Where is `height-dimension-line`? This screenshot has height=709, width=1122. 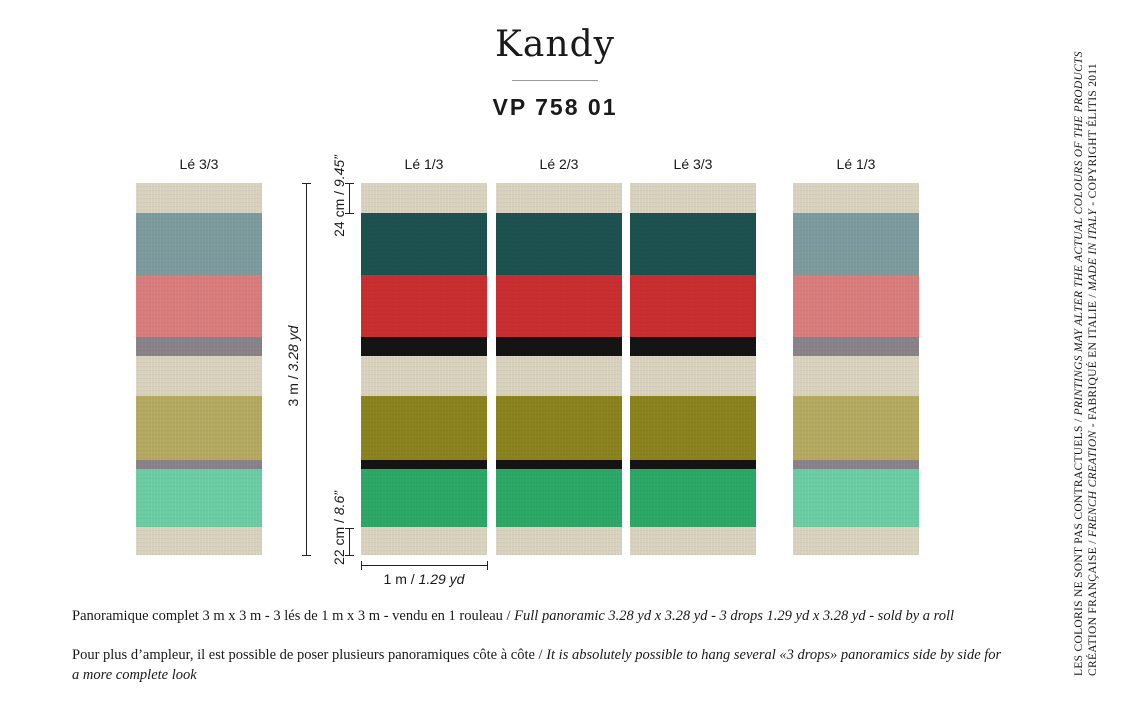 height-dimension-line is located at coordinates (306, 369).